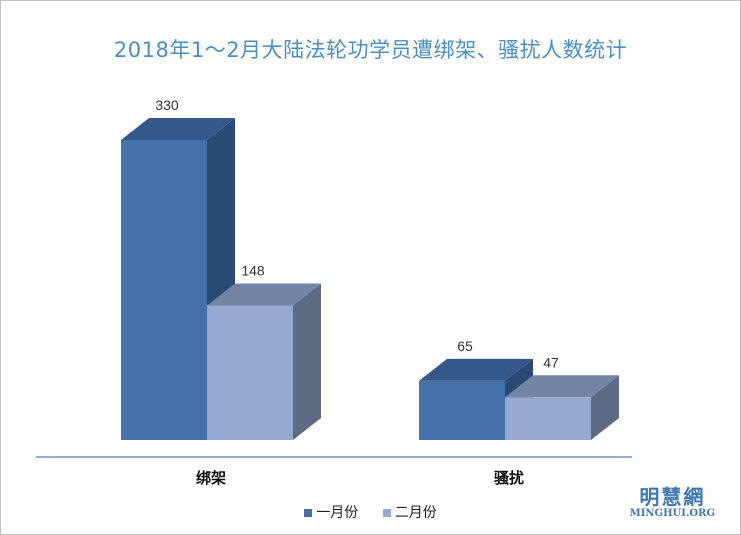 The width and height of the screenshot is (741, 535). Describe the element at coordinates (370, 50) in the screenshot. I see `chart-title: 2018年1～2月大陆法轮功学员遭绑架、骚扰人数统计` at that location.